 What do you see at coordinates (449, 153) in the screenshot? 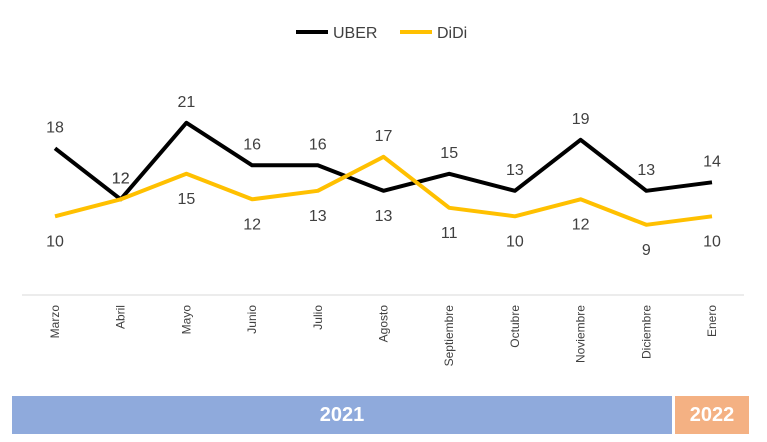
I see `data-label-uber-septiembre: 15` at bounding box center [449, 153].